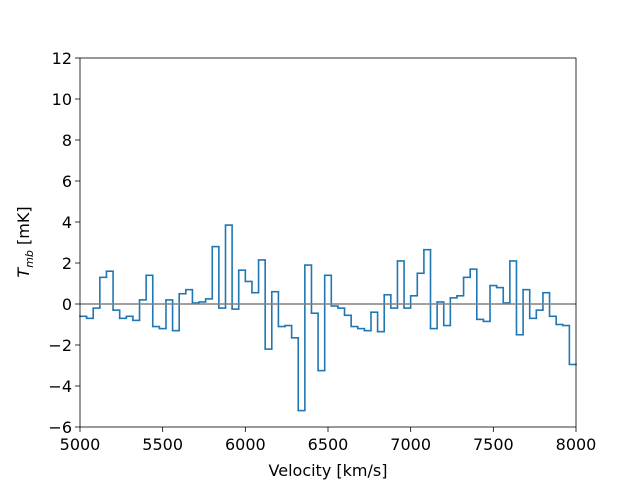 This screenshot has height=484, width=640. Describe the element at coordinates (67, 140) in the screenshot. I see `y-tick-label: 8` at that location.